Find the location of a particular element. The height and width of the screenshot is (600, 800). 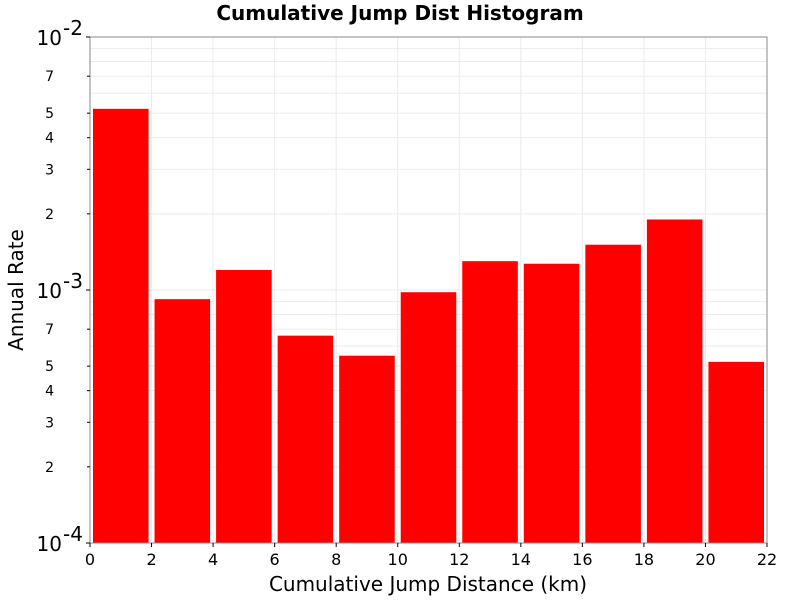

y-decade-exponent: -2 is located at coordinates (73, 28).